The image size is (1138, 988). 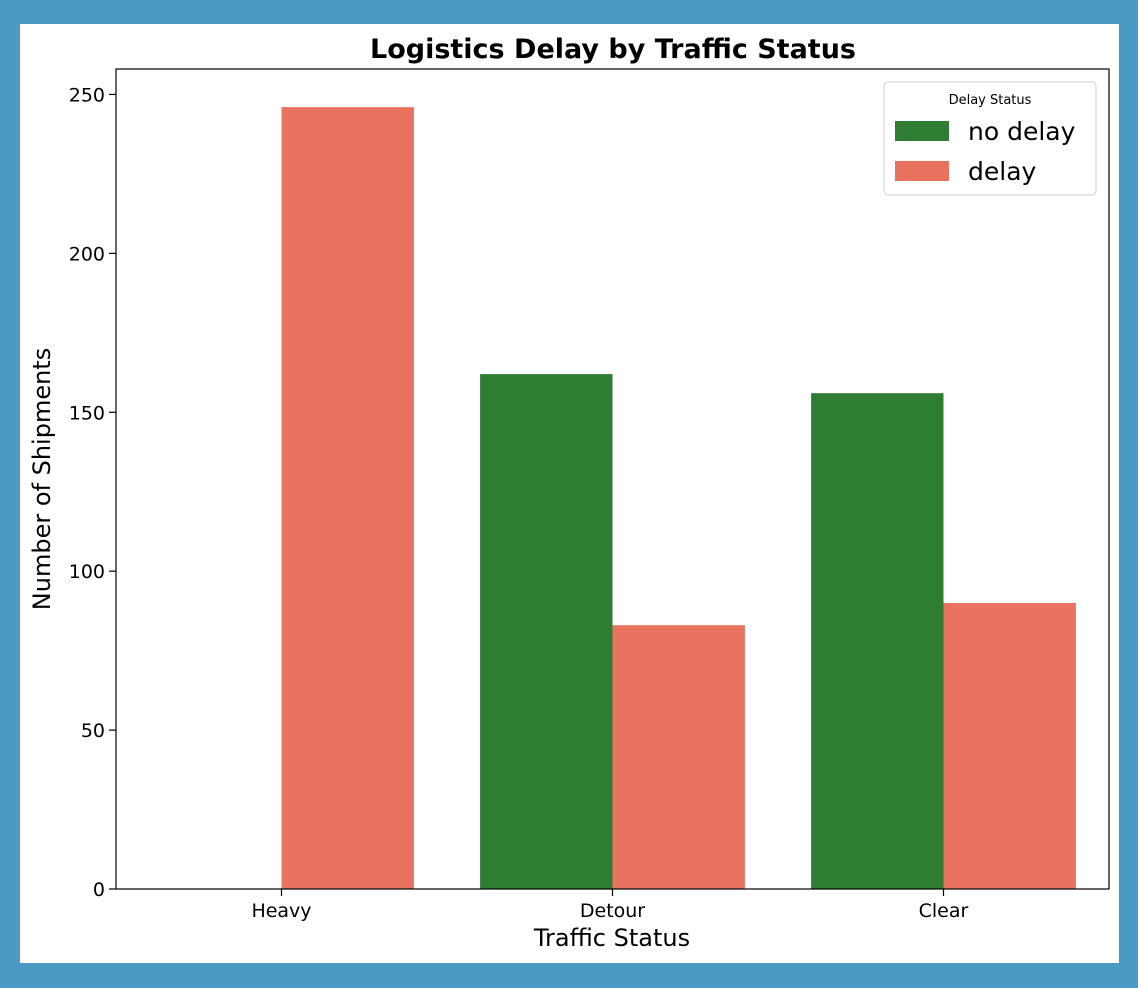 What do you see at coordinates (87, 413) in the screenshot?
I see `y-tick-label: 150` at bounding box center [87, 413].